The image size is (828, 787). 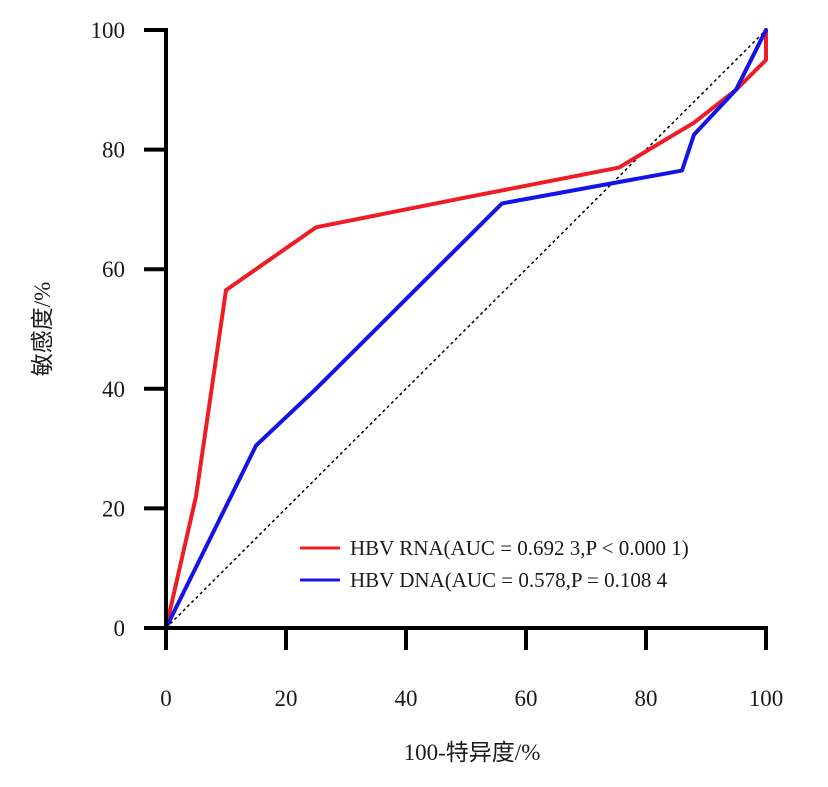 I want to click on x-tick-label: 100, so click(x=766, y=698).